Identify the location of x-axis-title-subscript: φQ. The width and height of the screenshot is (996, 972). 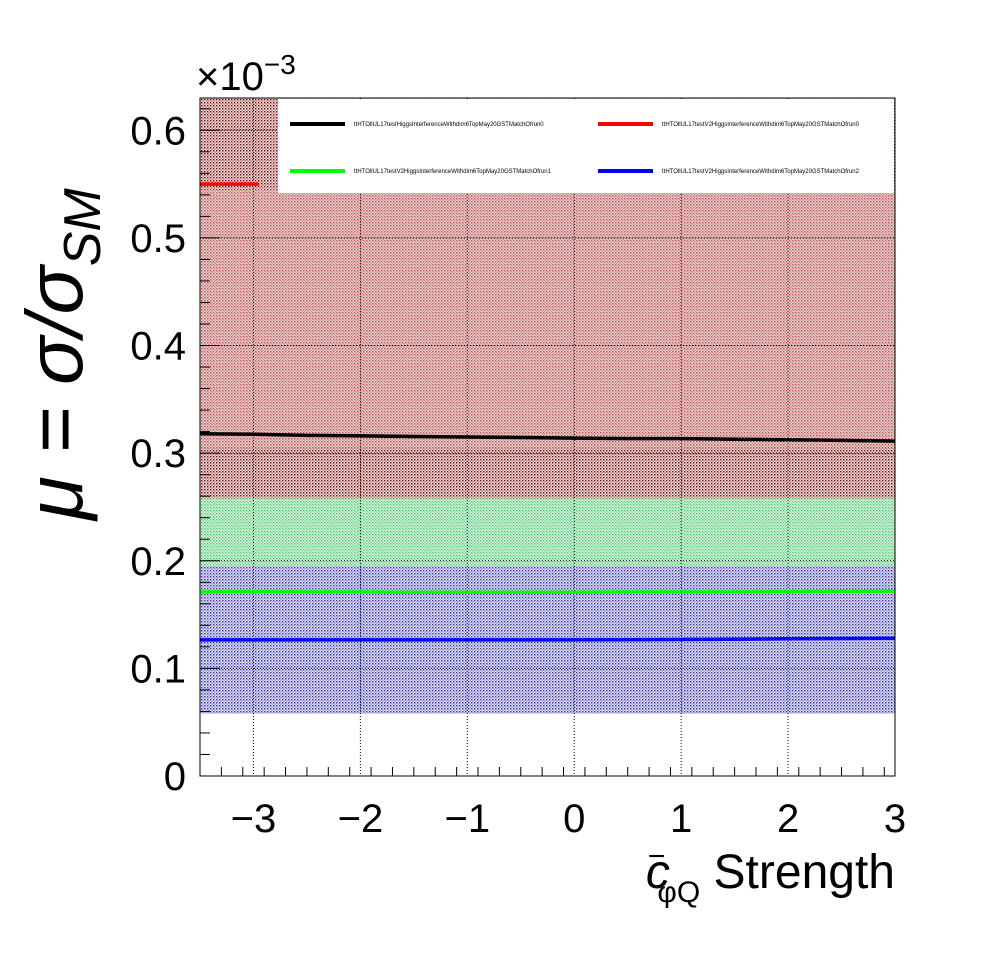
(678, 892).